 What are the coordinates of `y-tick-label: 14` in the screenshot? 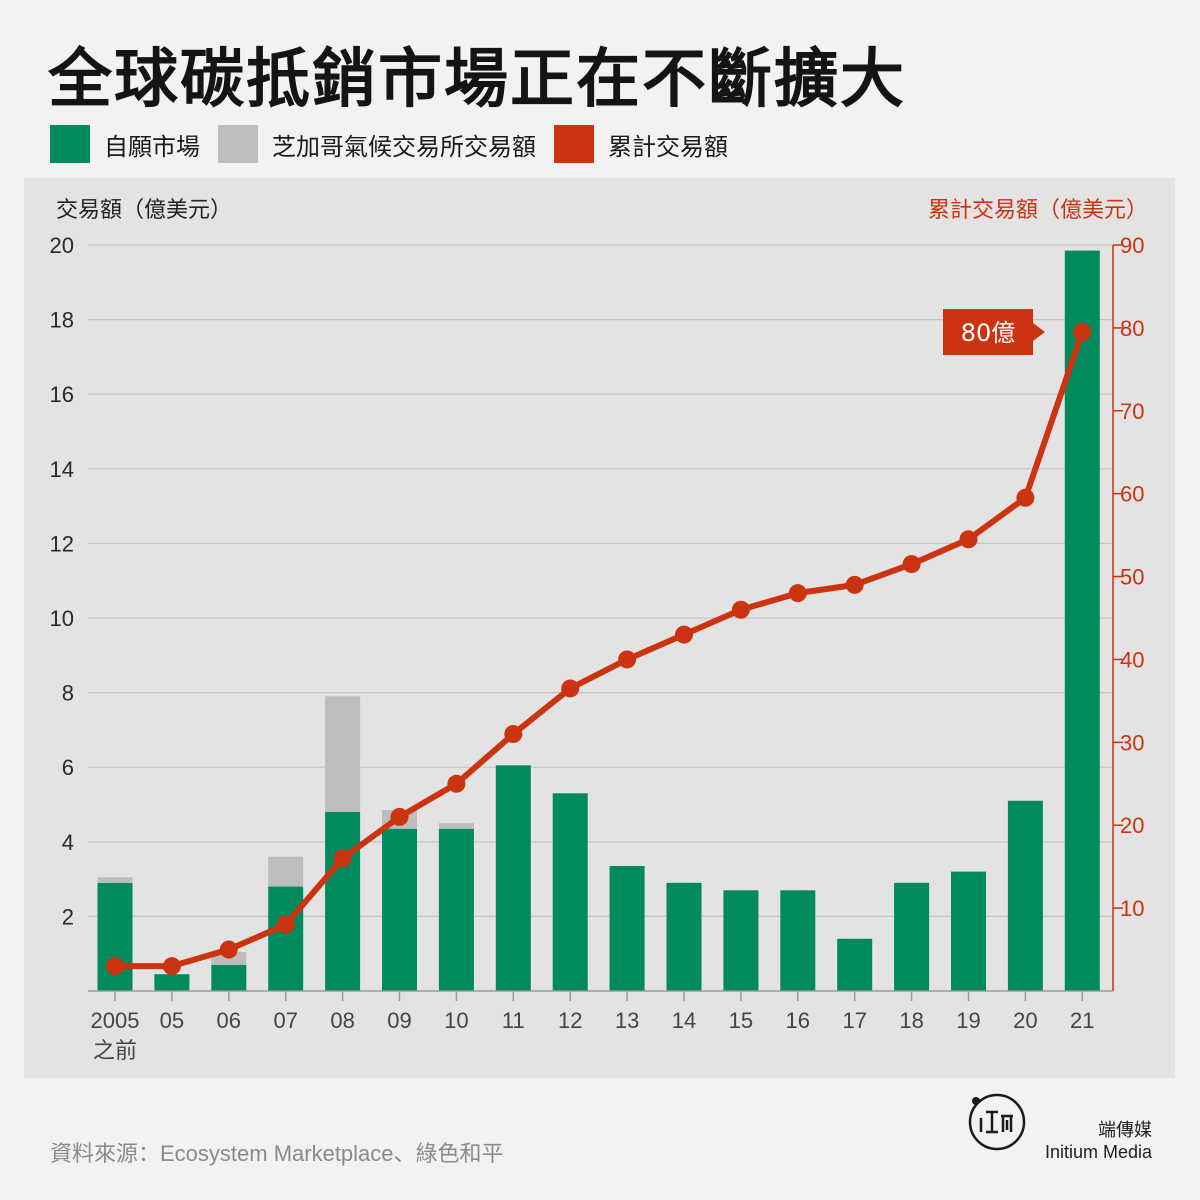 It's located at (62, 469).